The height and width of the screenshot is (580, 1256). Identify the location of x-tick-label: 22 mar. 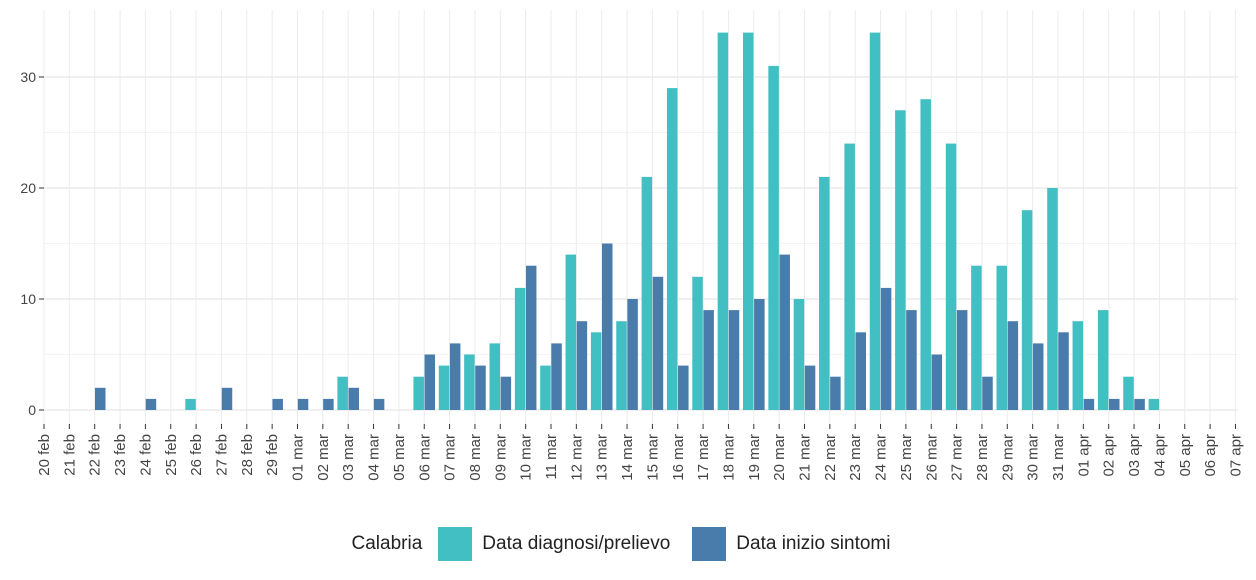
(830, 457).